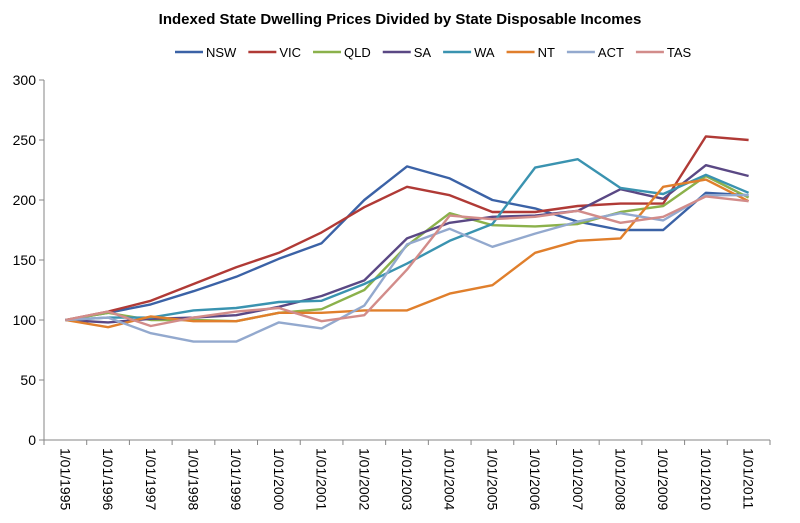  Describe the element at coordinates (433, 52) in the screenshot. I see `legend: NSW VIC QLD SA WA NT ACT TAS` at that location.